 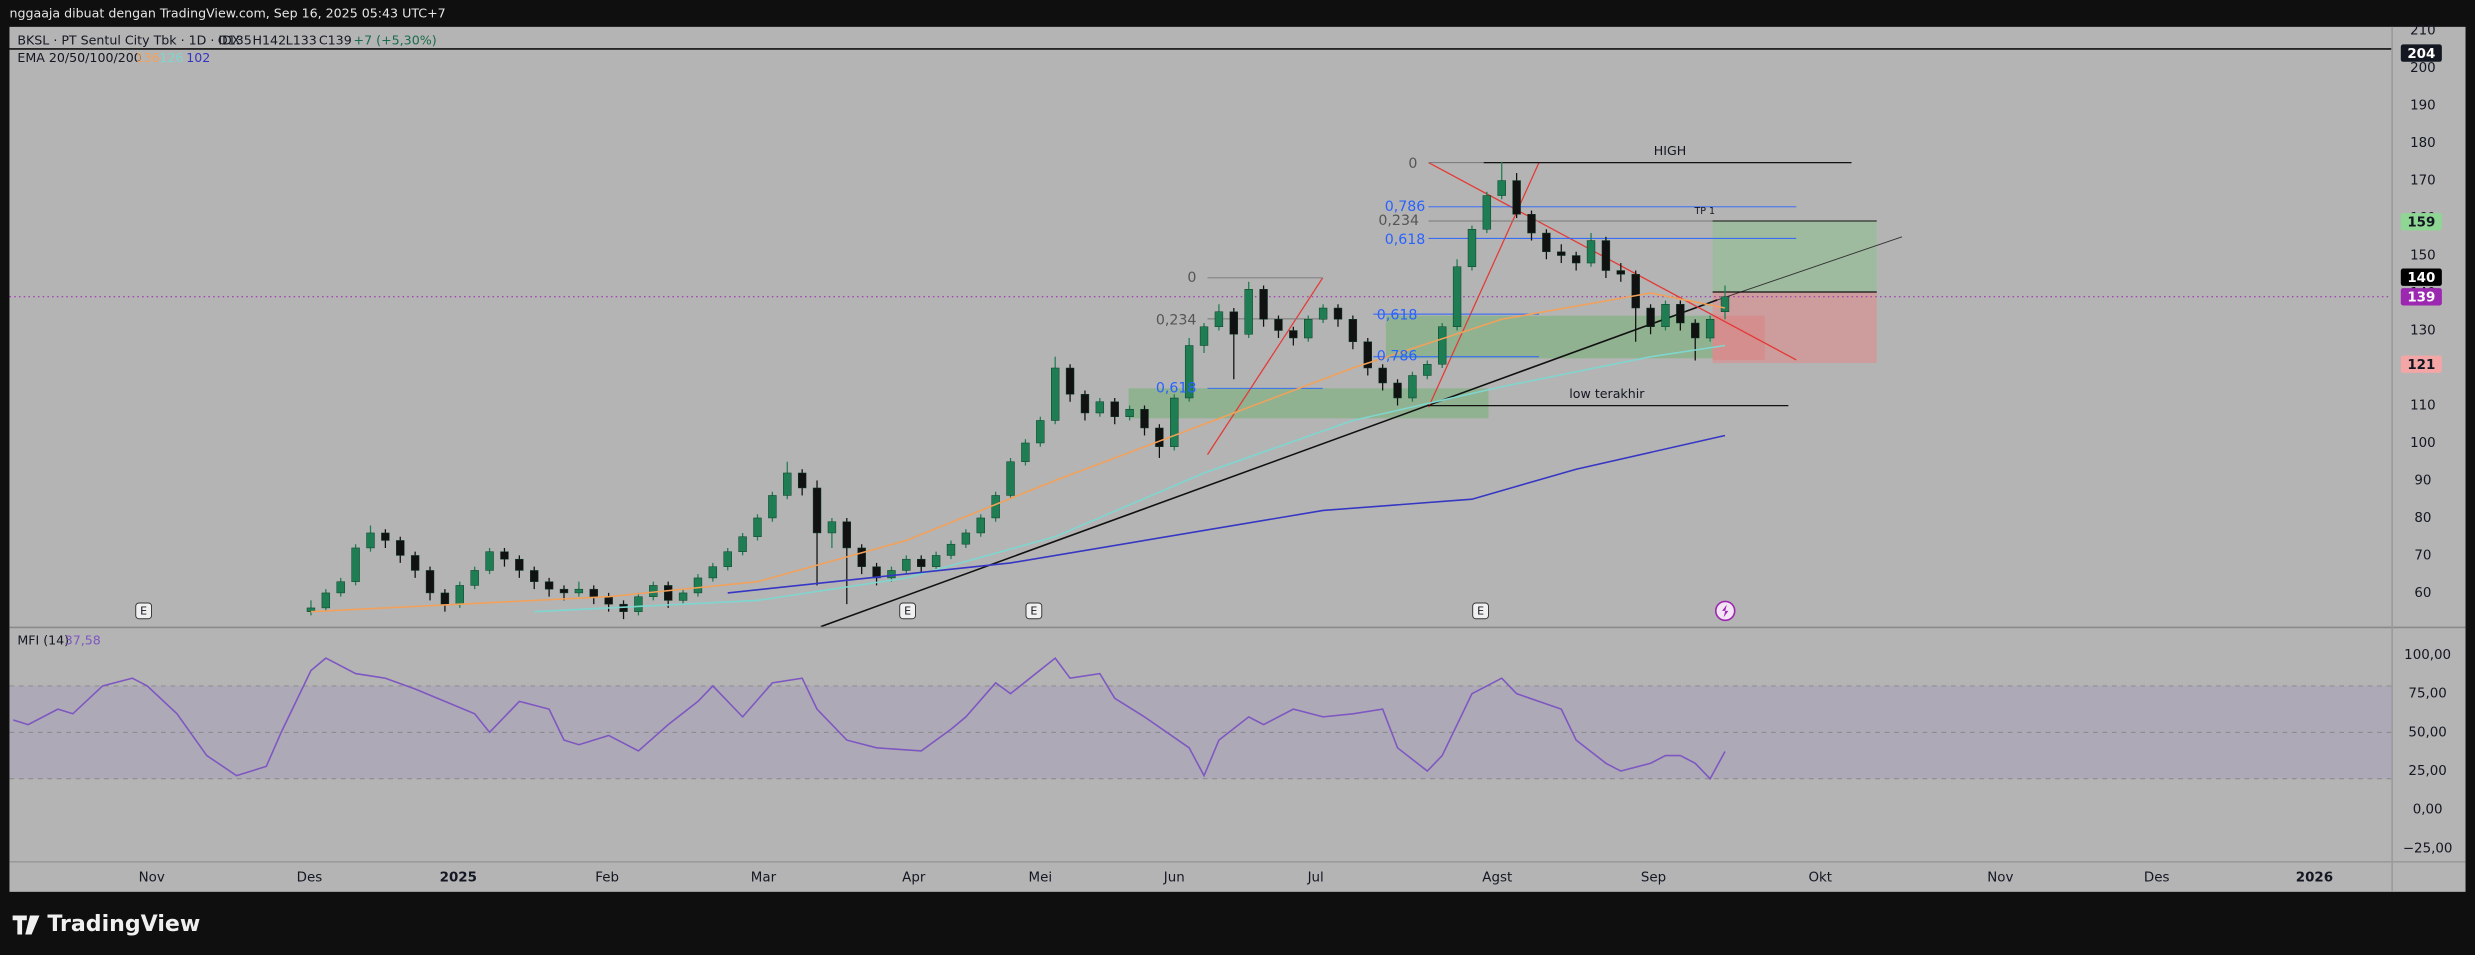 I want to click on time-tick-label: Jul, so click(x=1315, y=878).